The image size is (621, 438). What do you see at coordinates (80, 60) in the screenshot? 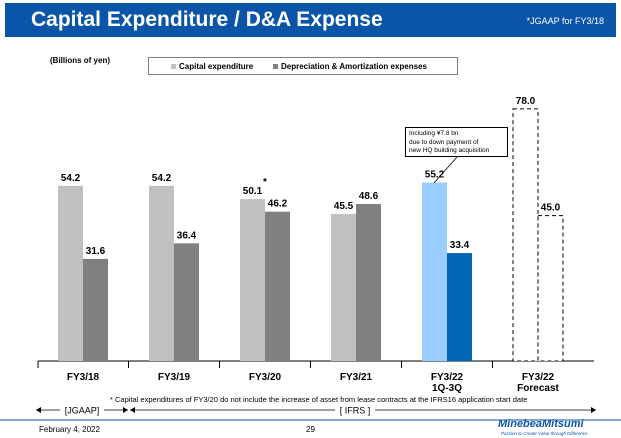
I see `unit-label: (Billions of yen)` at bounding box center [80, 60].